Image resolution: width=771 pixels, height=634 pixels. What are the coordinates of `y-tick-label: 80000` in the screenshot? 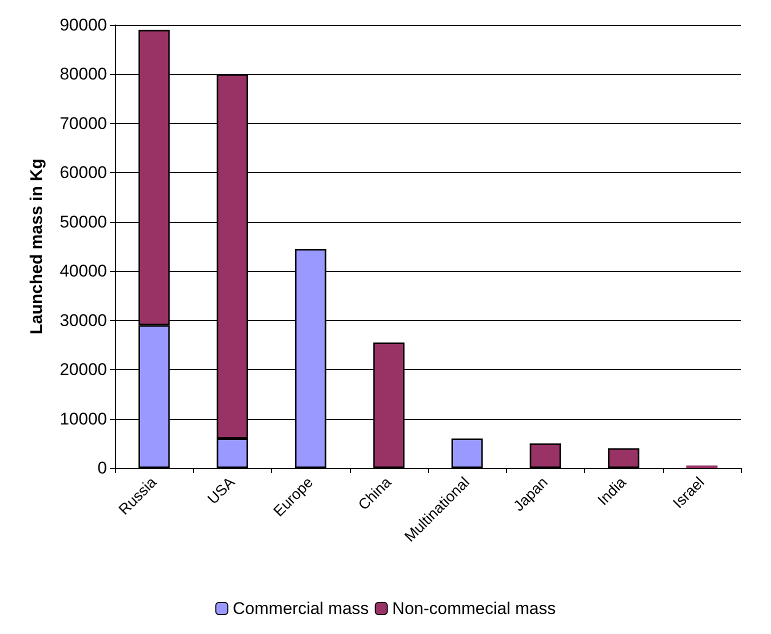 It's located at (83, 74).